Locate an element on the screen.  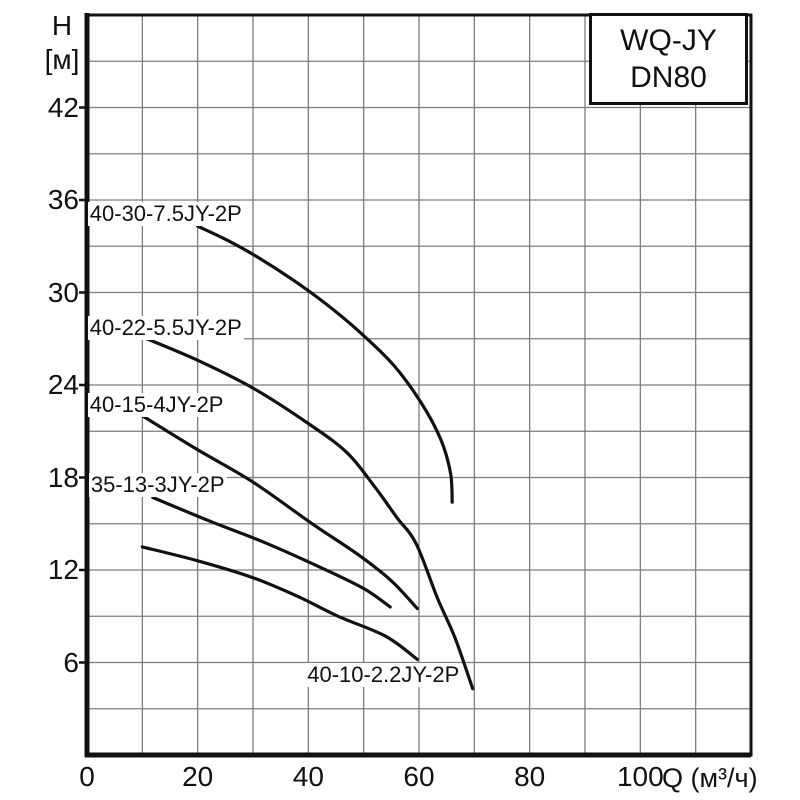
curve-label-40-22-5.5JY-2P: 40-22-5.5JY-2P is located at coordinates (165, 327).